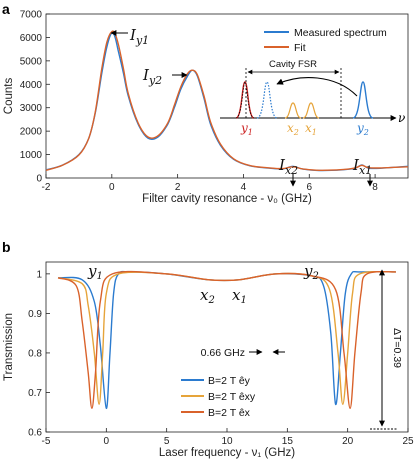 The image size is (415, 468). I want to click on panel-b-ytick-label: 0.8, so click(35, 353).